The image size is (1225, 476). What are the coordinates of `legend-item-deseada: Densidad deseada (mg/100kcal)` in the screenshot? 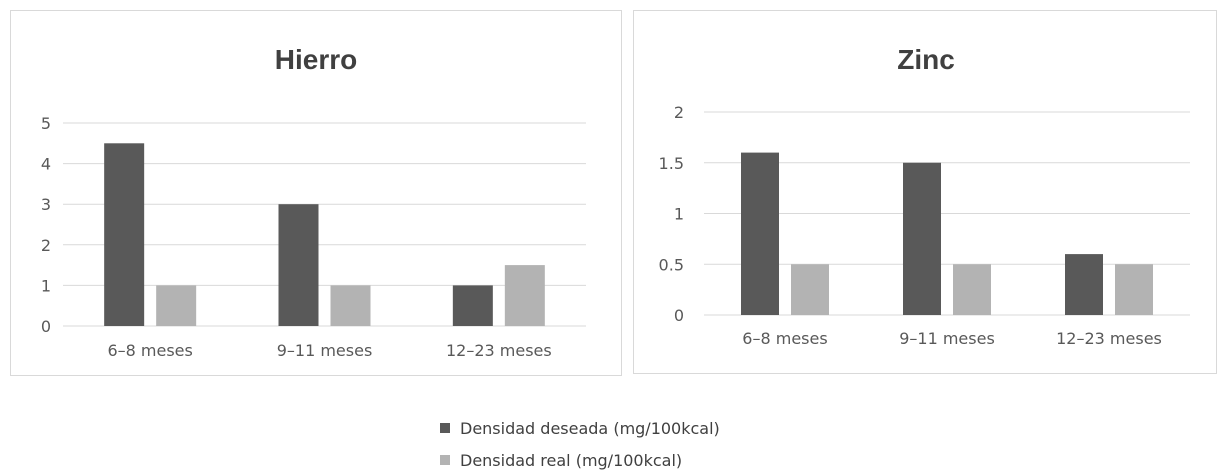 It's located at (690, 428).